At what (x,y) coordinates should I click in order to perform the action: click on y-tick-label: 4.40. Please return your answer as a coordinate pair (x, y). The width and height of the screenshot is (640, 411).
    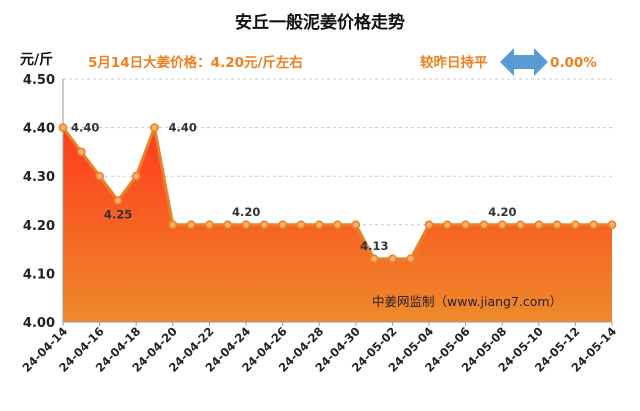
    Looking at the image, I should click on (39, 129).